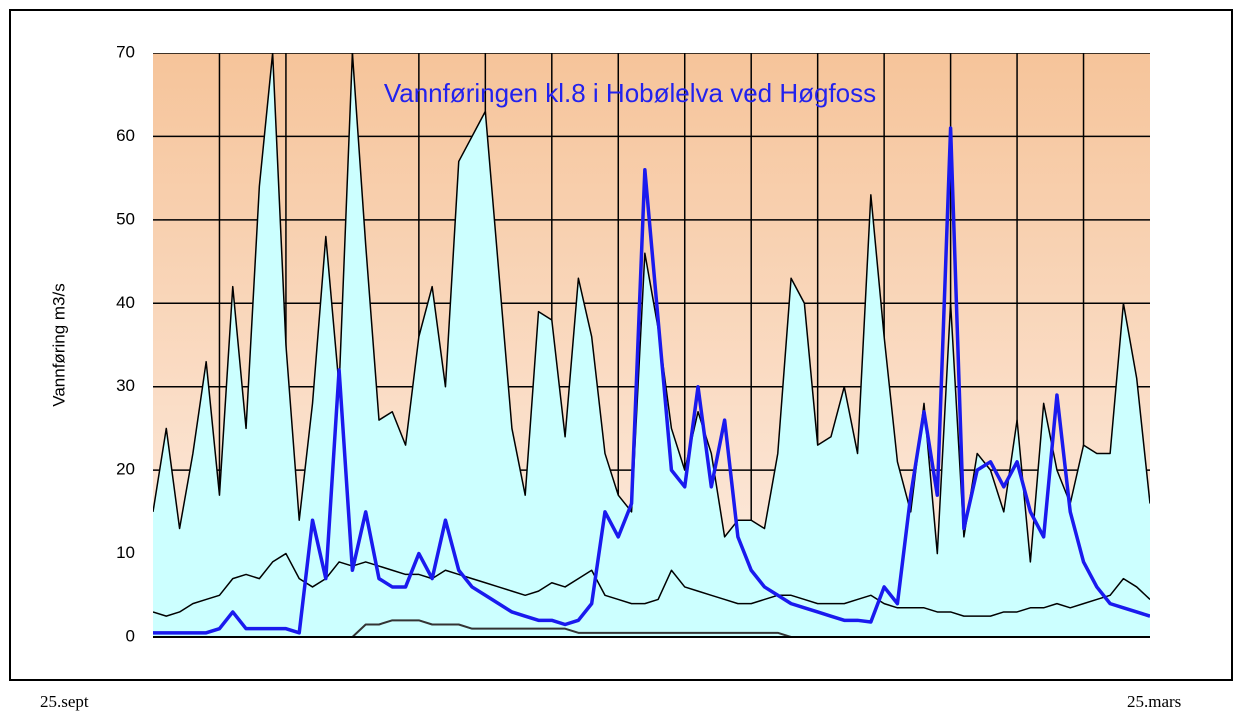  What do you see at coordinates (1154, 701) in the screenshot?
I see `x-end-label: 25.mars` at bounding box center [1154, 701].